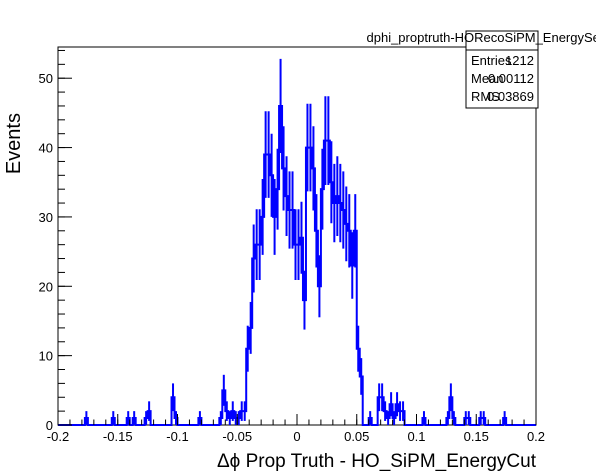  What do you see at coordinates (536, 436) in the screenshot?
I see `x-tick-label: 0.2` at bounding box center [536, 436].